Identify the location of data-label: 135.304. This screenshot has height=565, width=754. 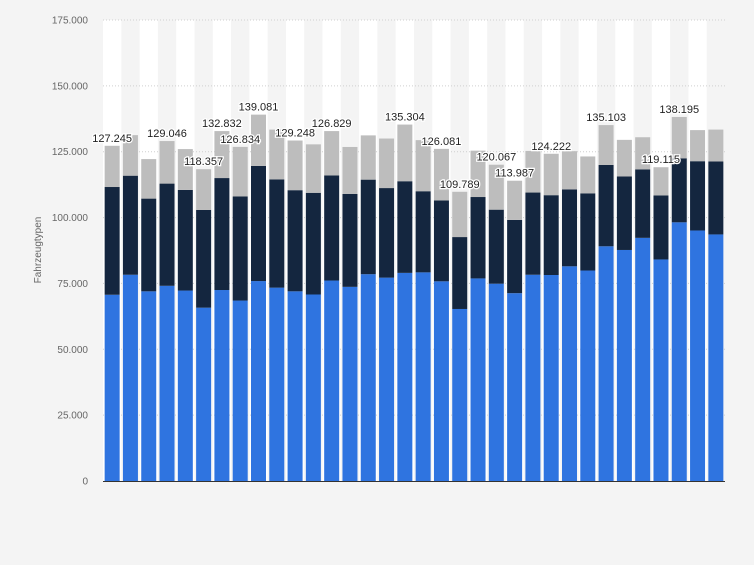
(405, 118).